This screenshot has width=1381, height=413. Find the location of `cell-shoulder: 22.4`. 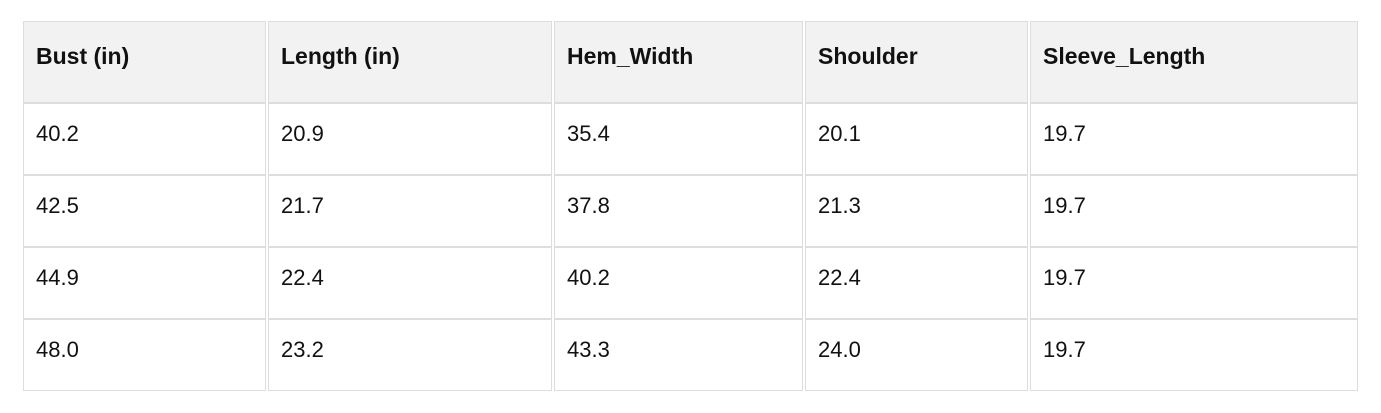

cell-shoulder: 22.4 is located at coordinates (916, 283).